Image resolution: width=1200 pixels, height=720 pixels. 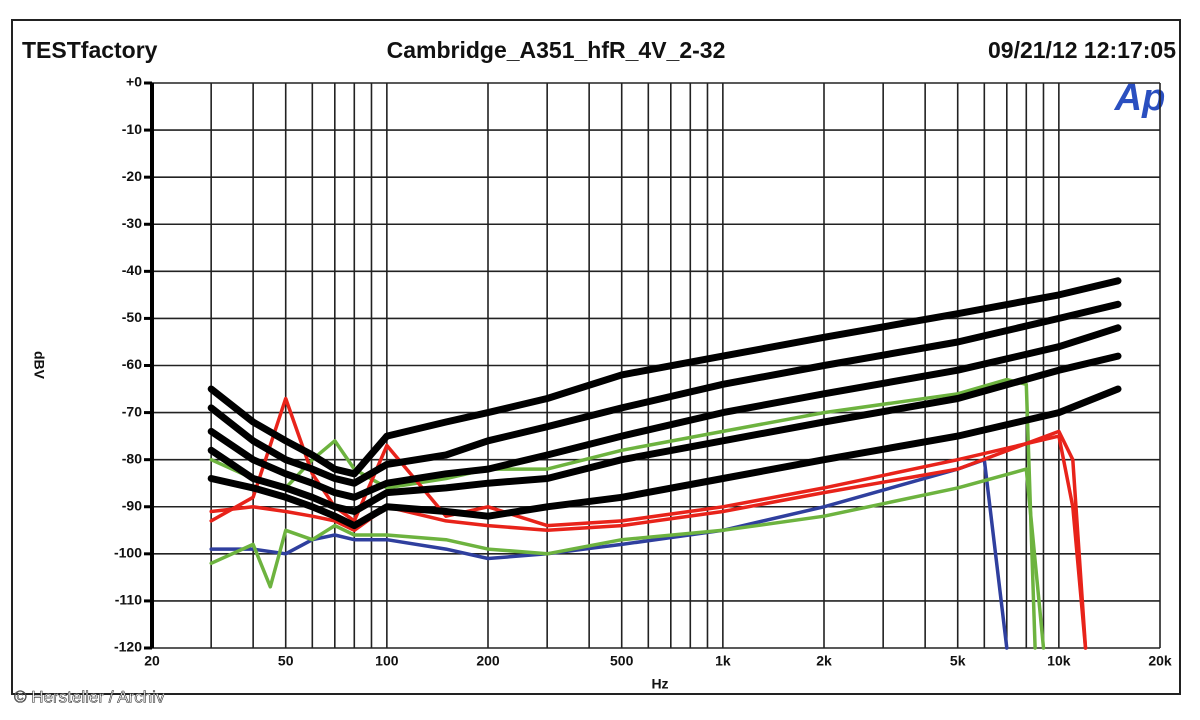 What do you see at coordinates (132, 223) in the screenshot?
I see `y-tick-label: -30` at bounding box center [132, 223].